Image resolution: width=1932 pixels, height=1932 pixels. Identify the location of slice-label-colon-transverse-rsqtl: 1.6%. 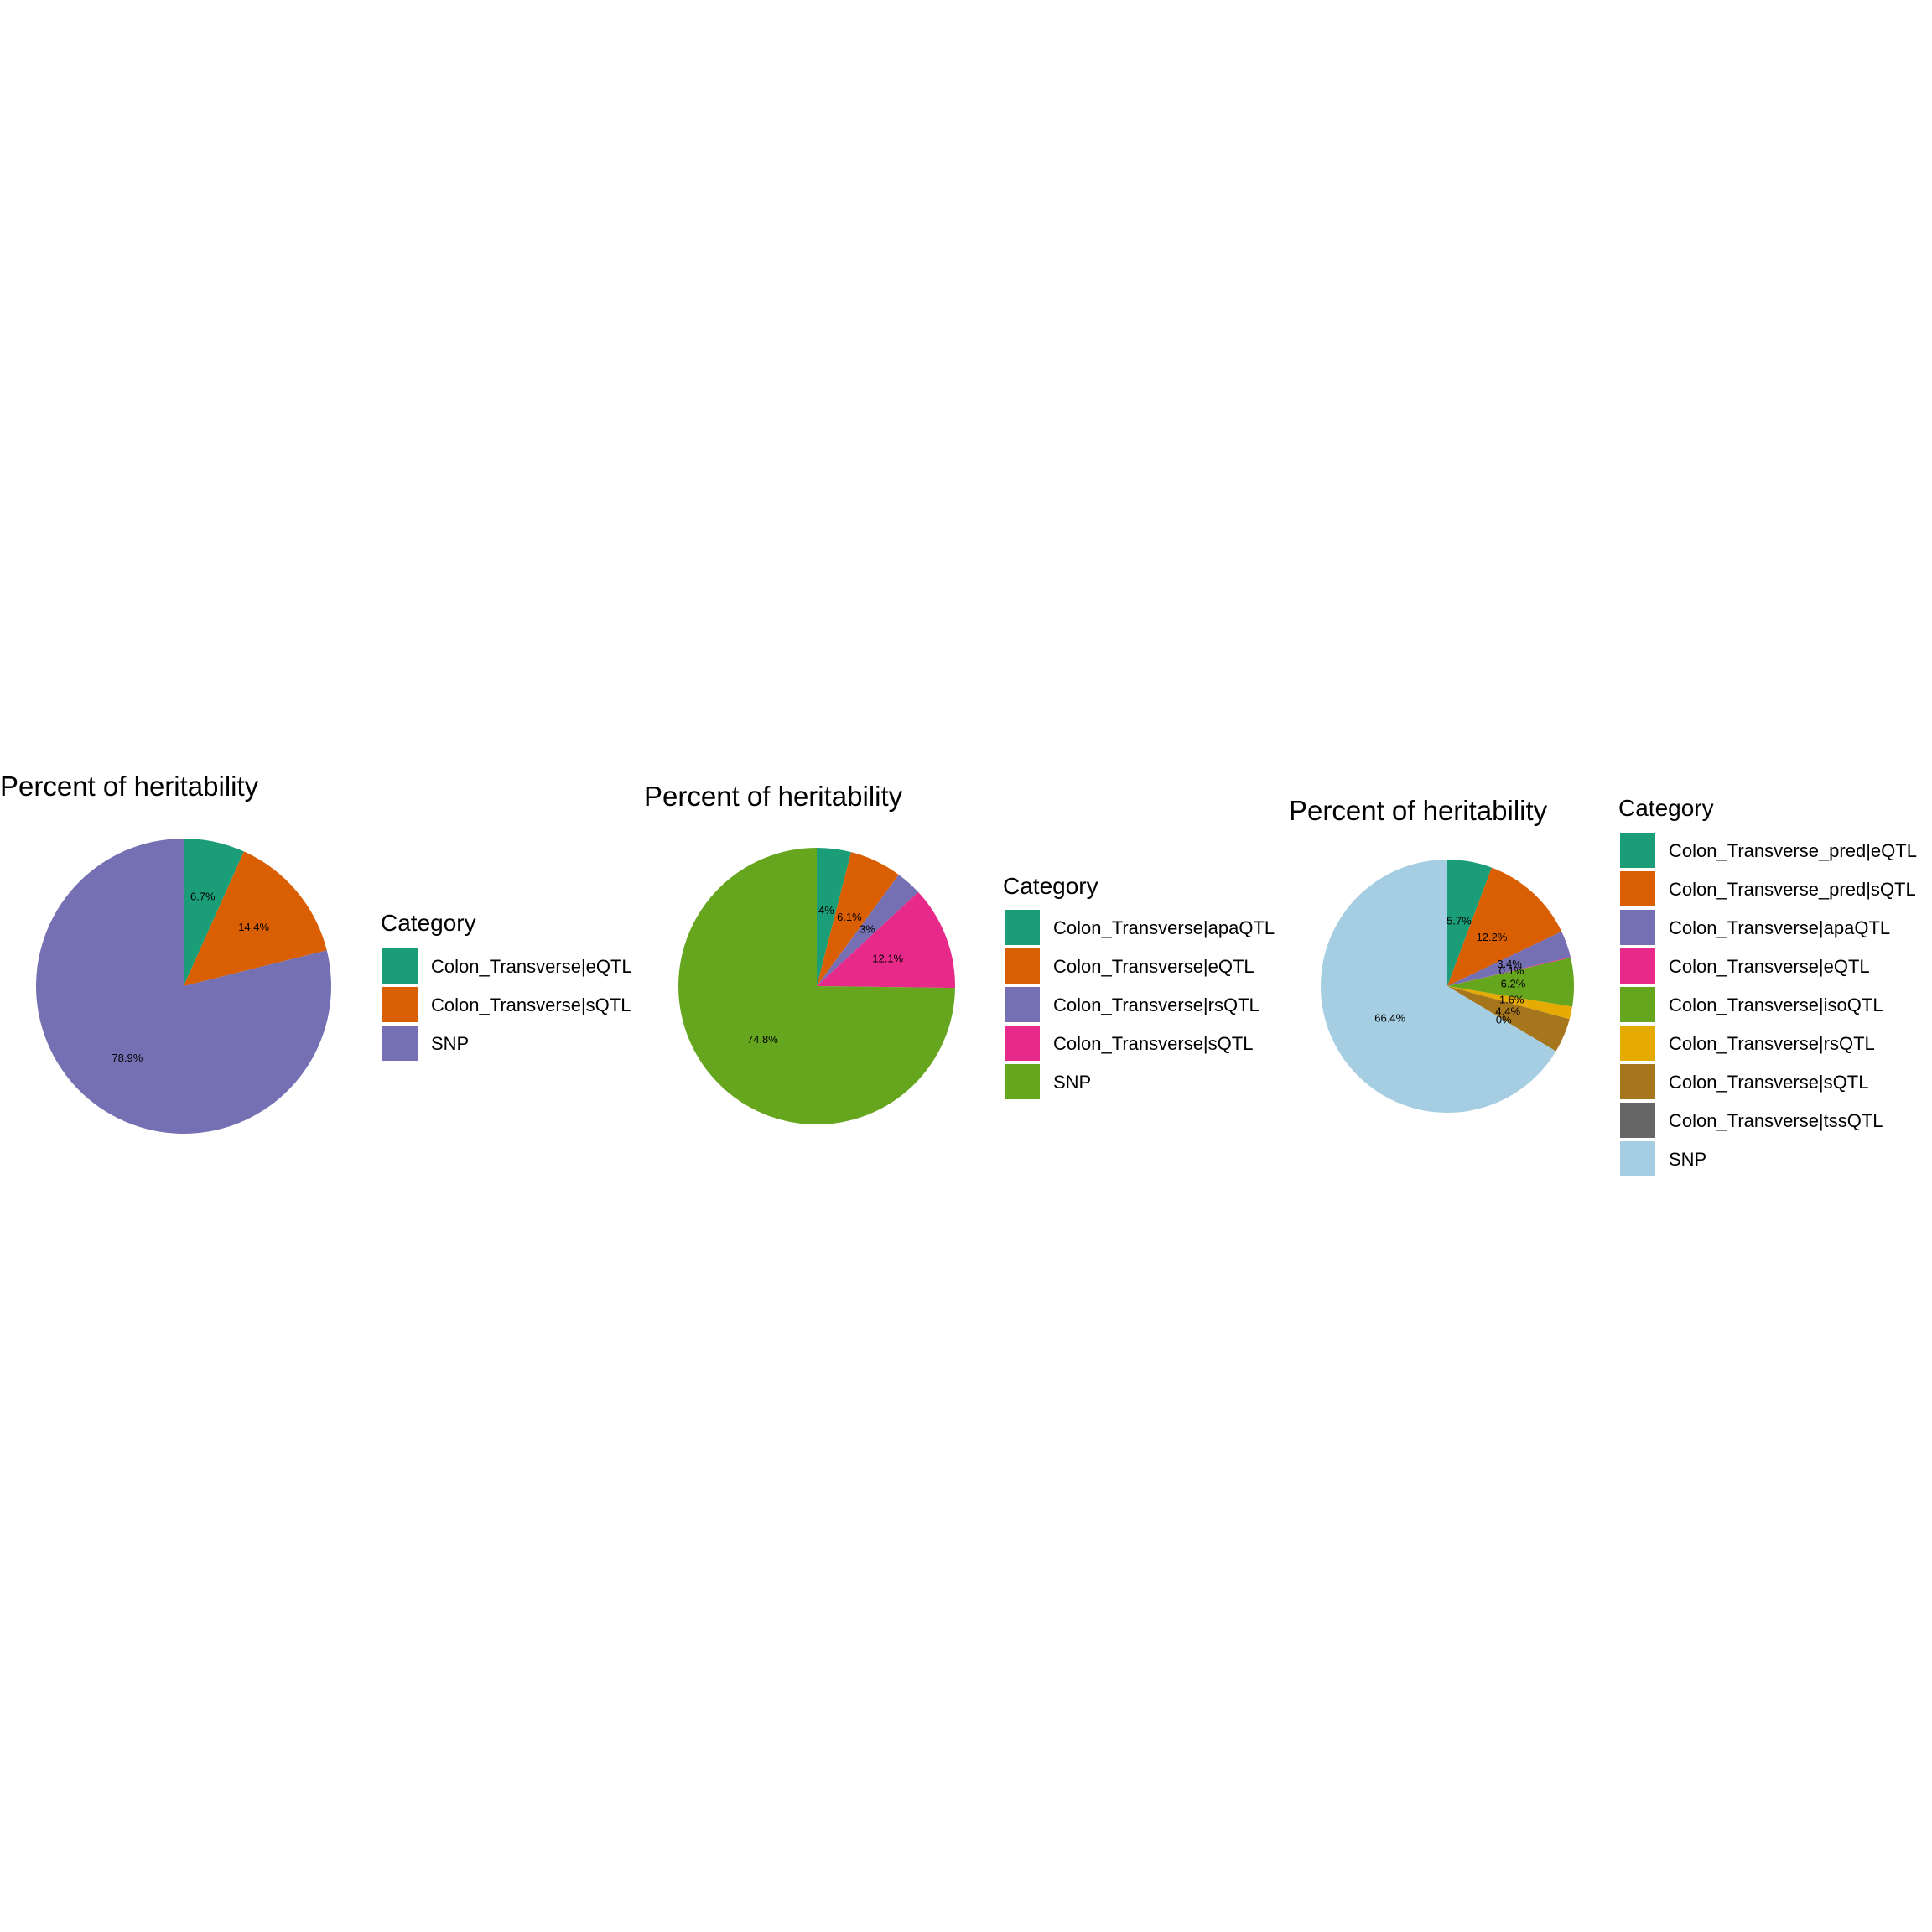
(1511, 1000).